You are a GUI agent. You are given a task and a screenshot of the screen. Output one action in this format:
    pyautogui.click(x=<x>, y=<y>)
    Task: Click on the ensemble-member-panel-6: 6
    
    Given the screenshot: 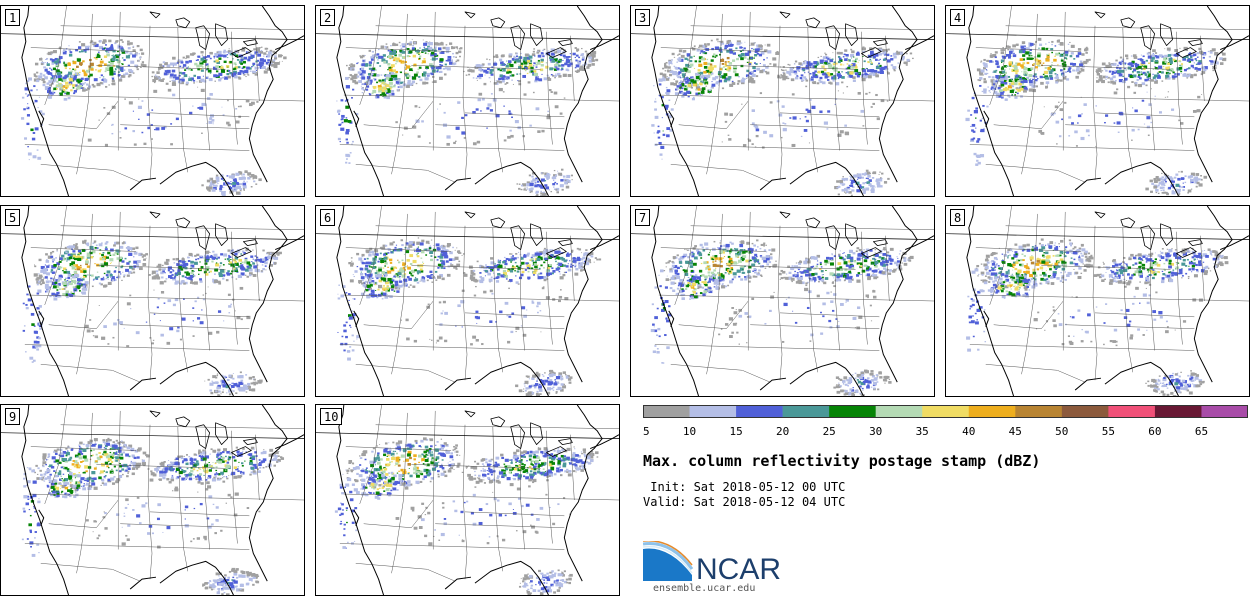 What is the action you would take?
    pyautogui.click(x=467, y=301)
    